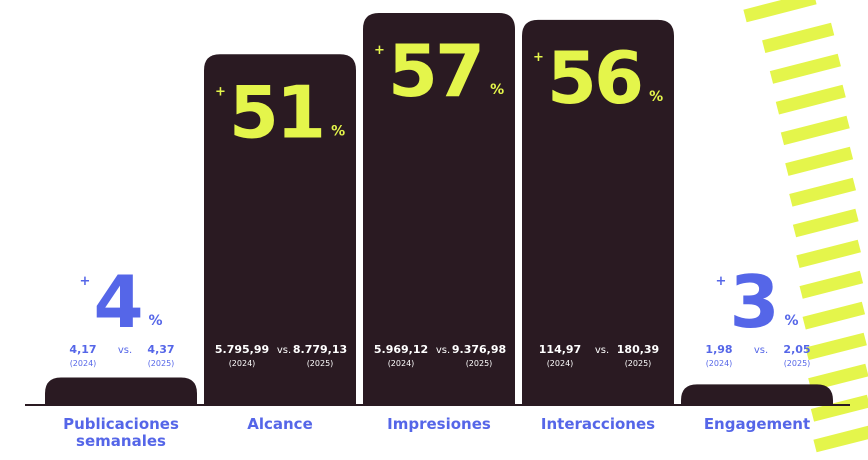 The height and width of the screenshot is (460, 868). I want to click on after-value: 180,39, so click(638, 349).